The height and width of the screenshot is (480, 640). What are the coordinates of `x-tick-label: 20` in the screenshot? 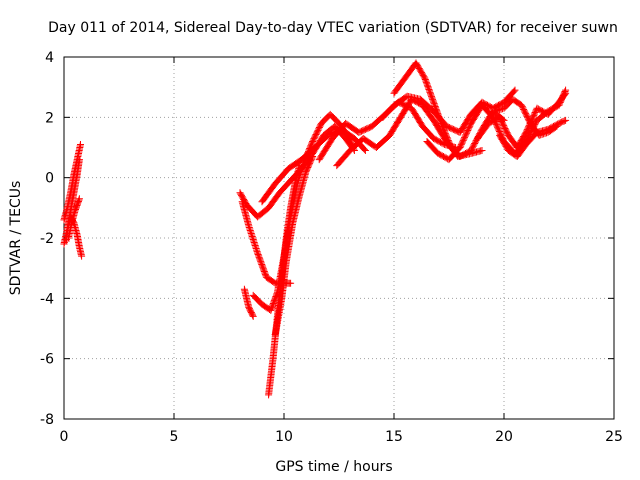 It's located at (504, 437).